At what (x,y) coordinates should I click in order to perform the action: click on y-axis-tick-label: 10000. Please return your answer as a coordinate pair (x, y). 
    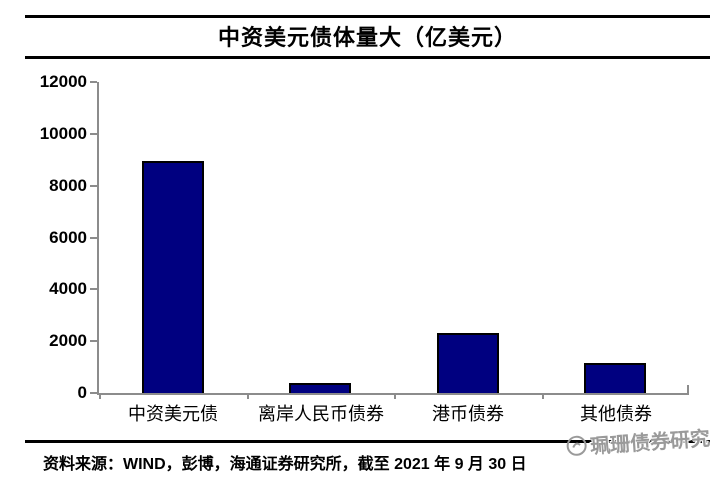
    Looking at the image, I should click on (63, 133).